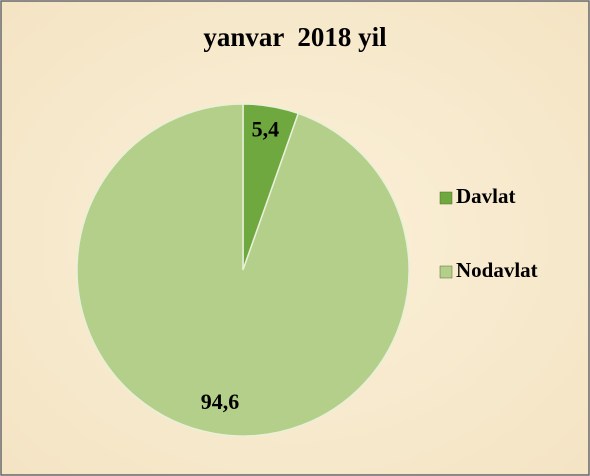 The width and height of the screenshot is (590, 476). Describe the element at coordinates (266, 129) in the screenshot. I see `data-label: 5,4` at that location.